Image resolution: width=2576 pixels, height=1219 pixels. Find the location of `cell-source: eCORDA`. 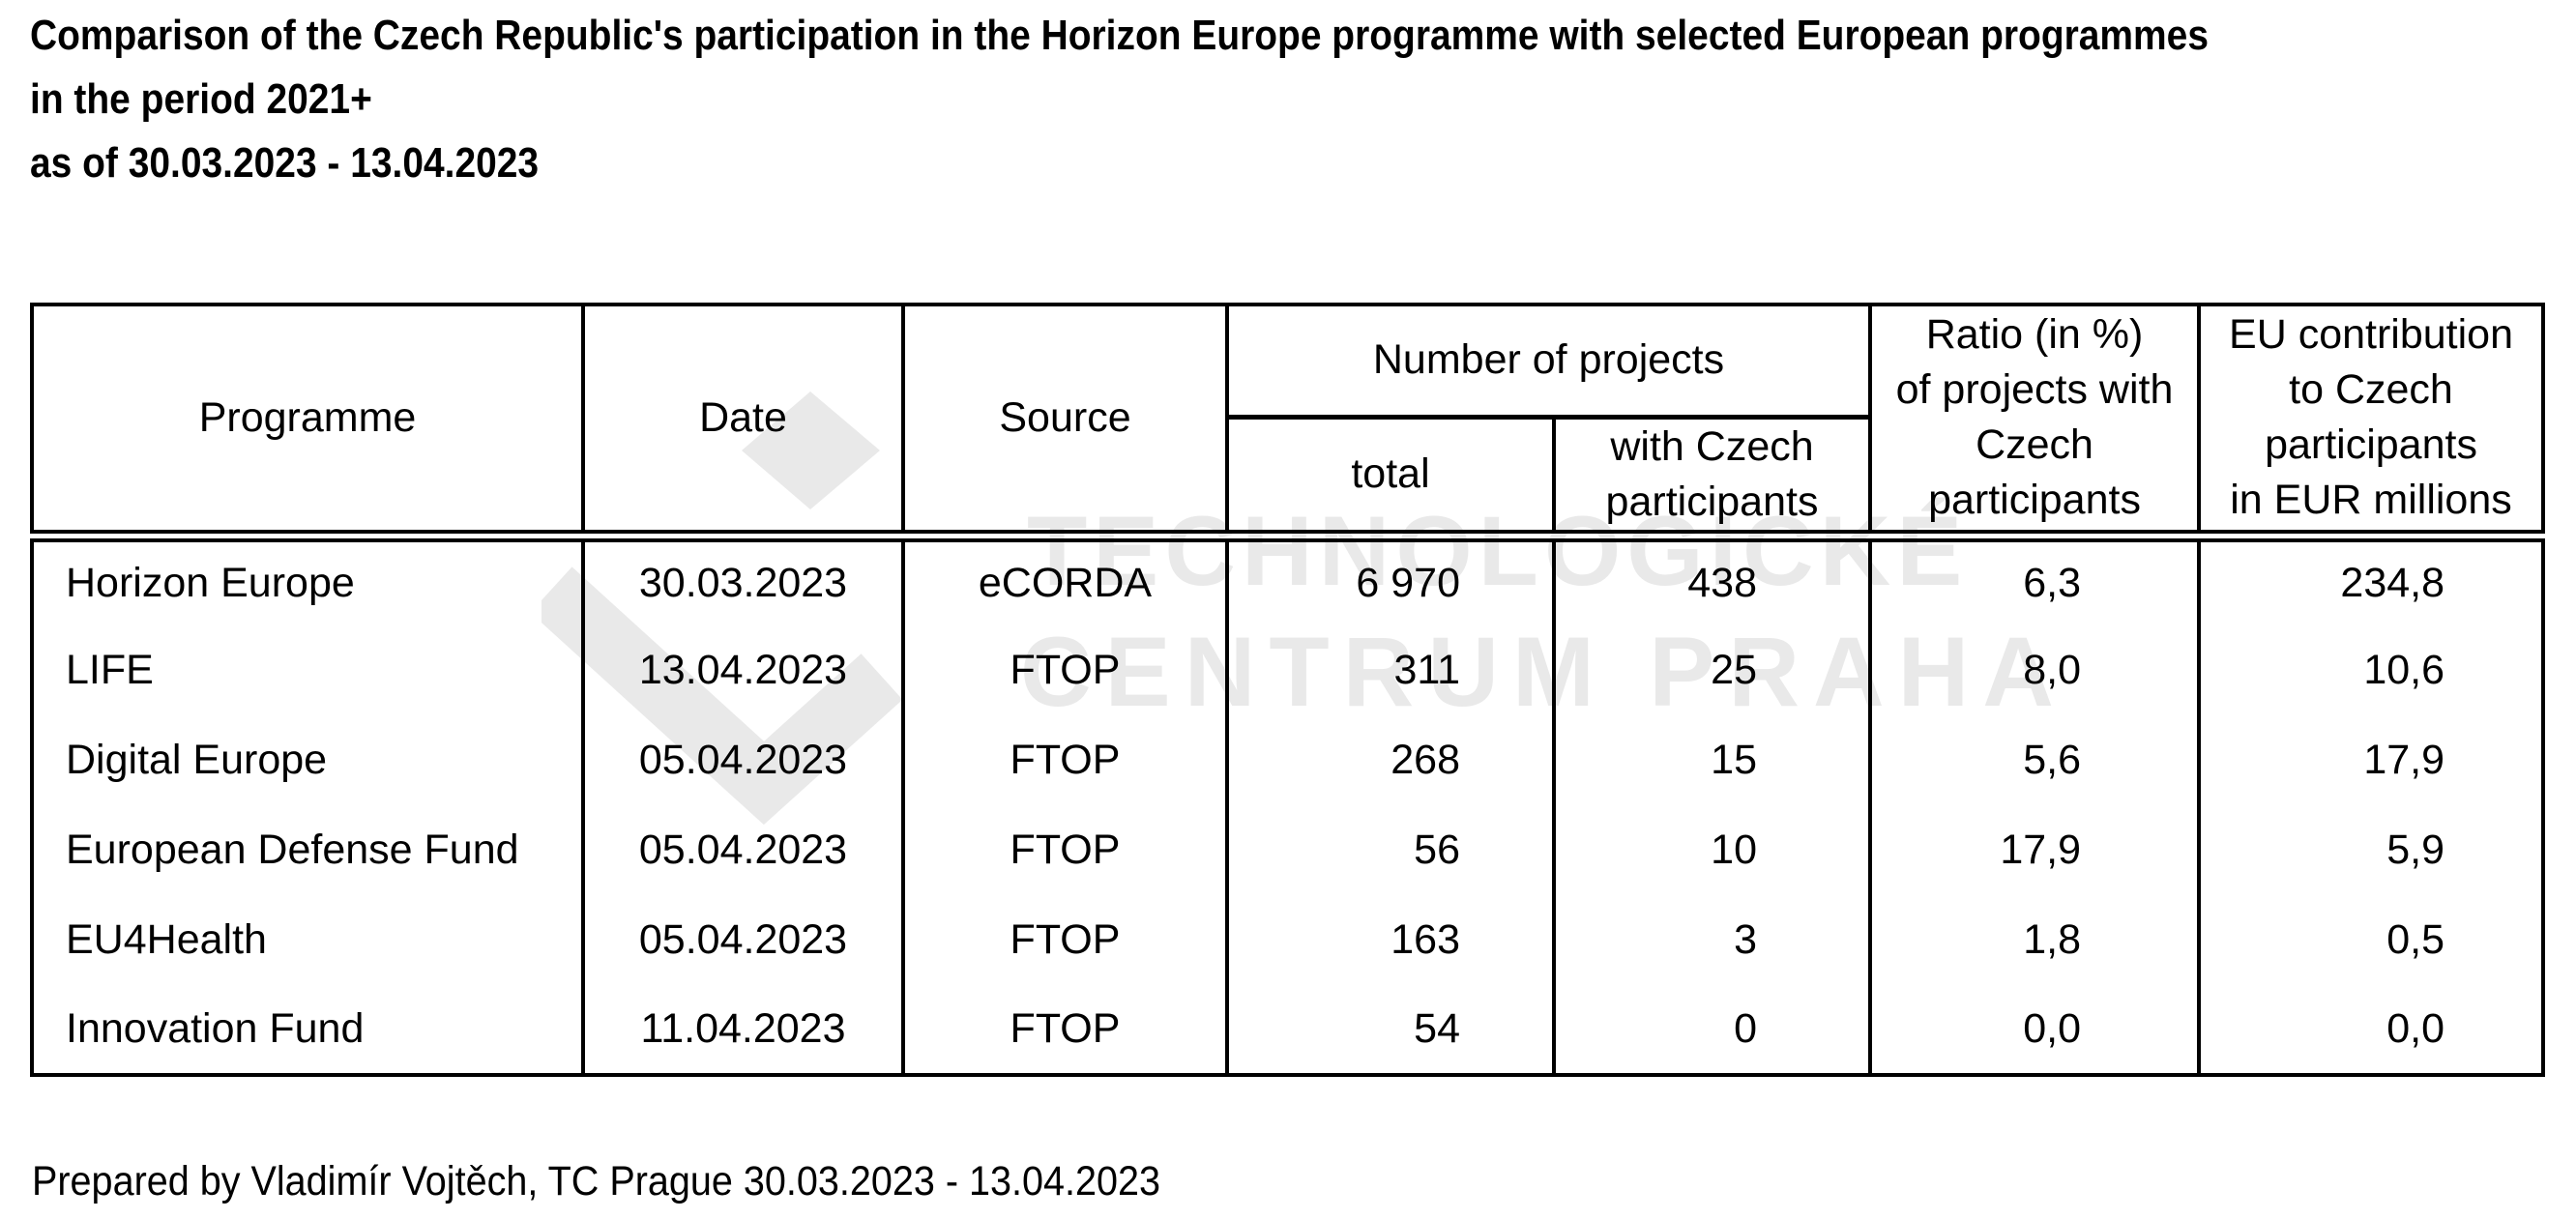

cell-source: eCORDA is located at coordinates (1065, 581).